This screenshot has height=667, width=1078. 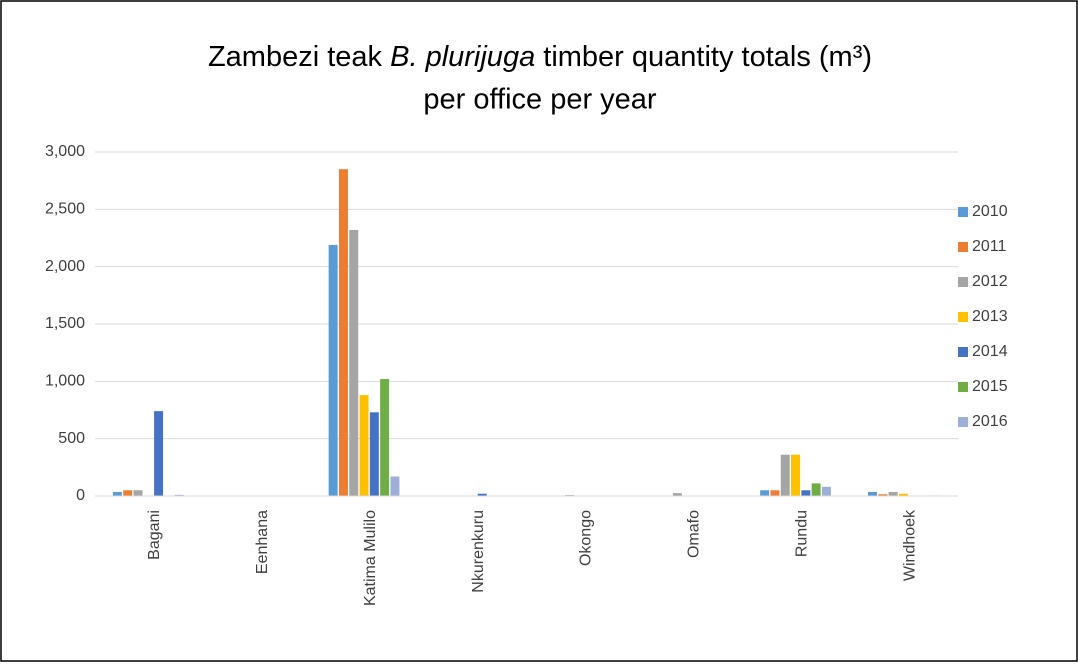 I want to click on y-tick-label: 1,500, so click(x=65, y=323).